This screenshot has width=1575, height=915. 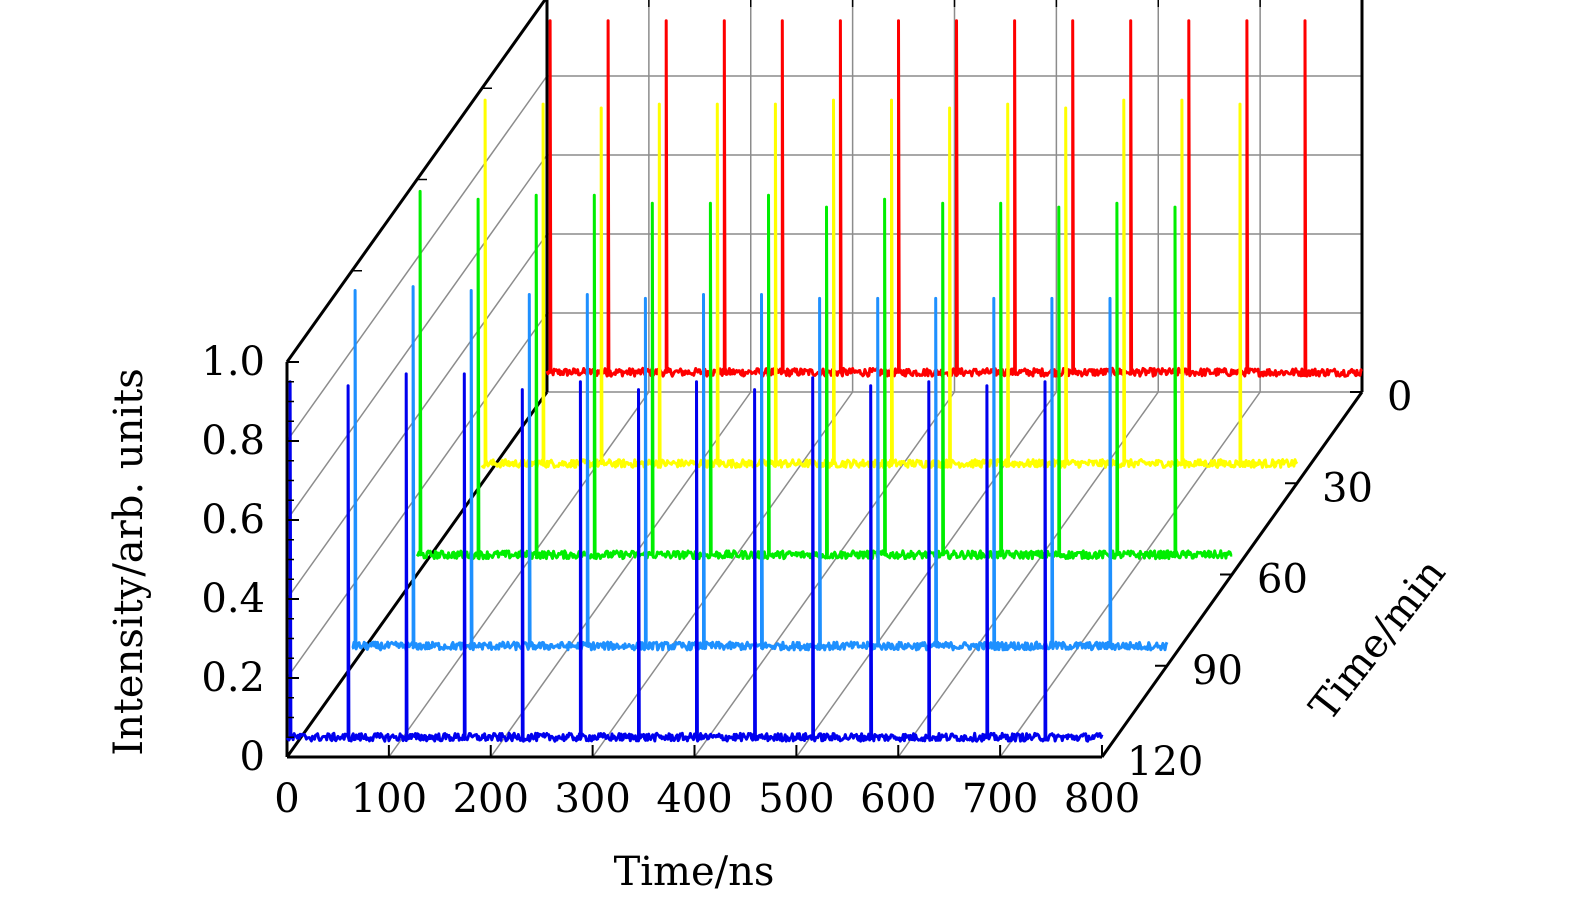 What do you see at coordinates (1165, 762) in the screenshot?
I see `z-tick-label: 120` at bounding box center [1165, 762].